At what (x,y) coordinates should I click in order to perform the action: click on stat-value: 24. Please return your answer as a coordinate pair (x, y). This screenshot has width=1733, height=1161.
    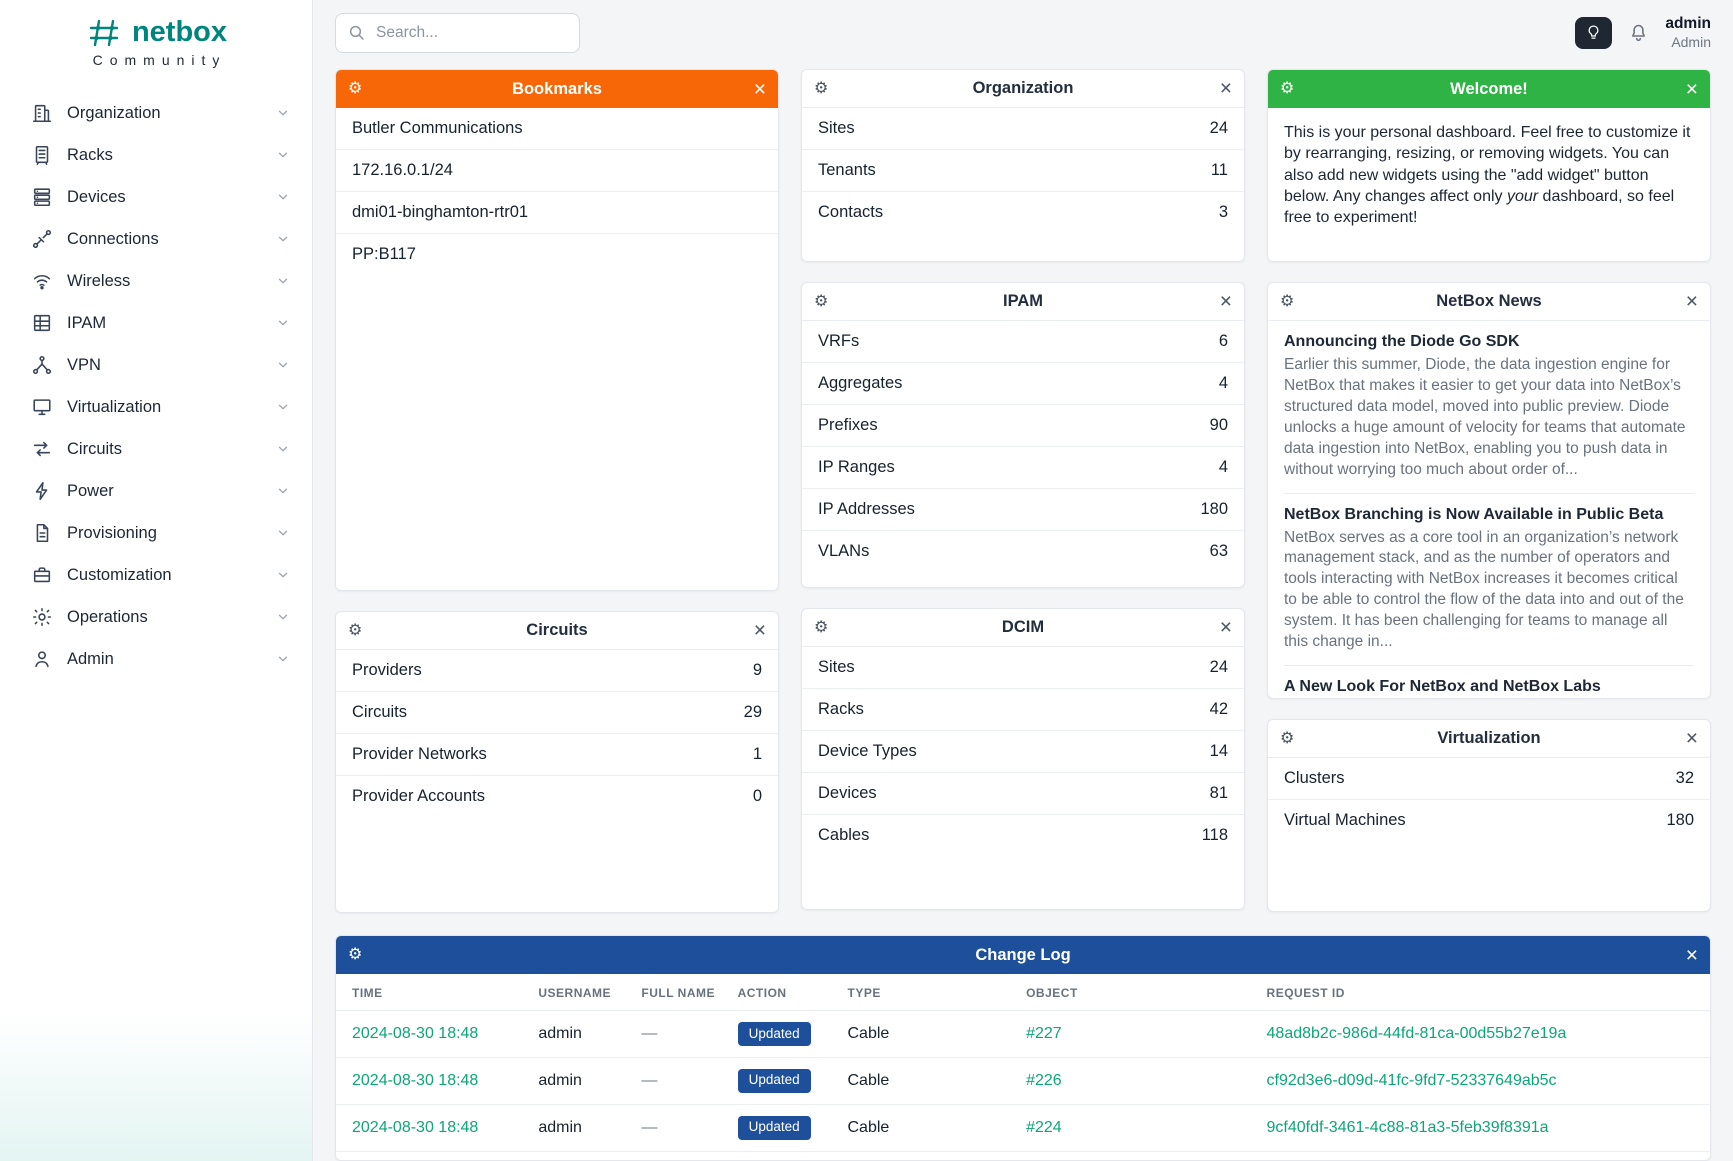
    Looking at the image, I should click on (1218, 128).